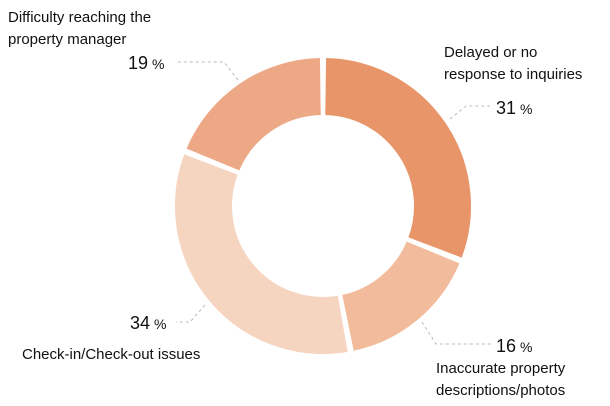 Image resolution: width=610 pixels, height=406 pixels. What do you see at coordinates (513, 63) in the screenshot?
I see `slice-label-delayed-response: Delayed or no response to inquiries` at bounding box center [513, 63].